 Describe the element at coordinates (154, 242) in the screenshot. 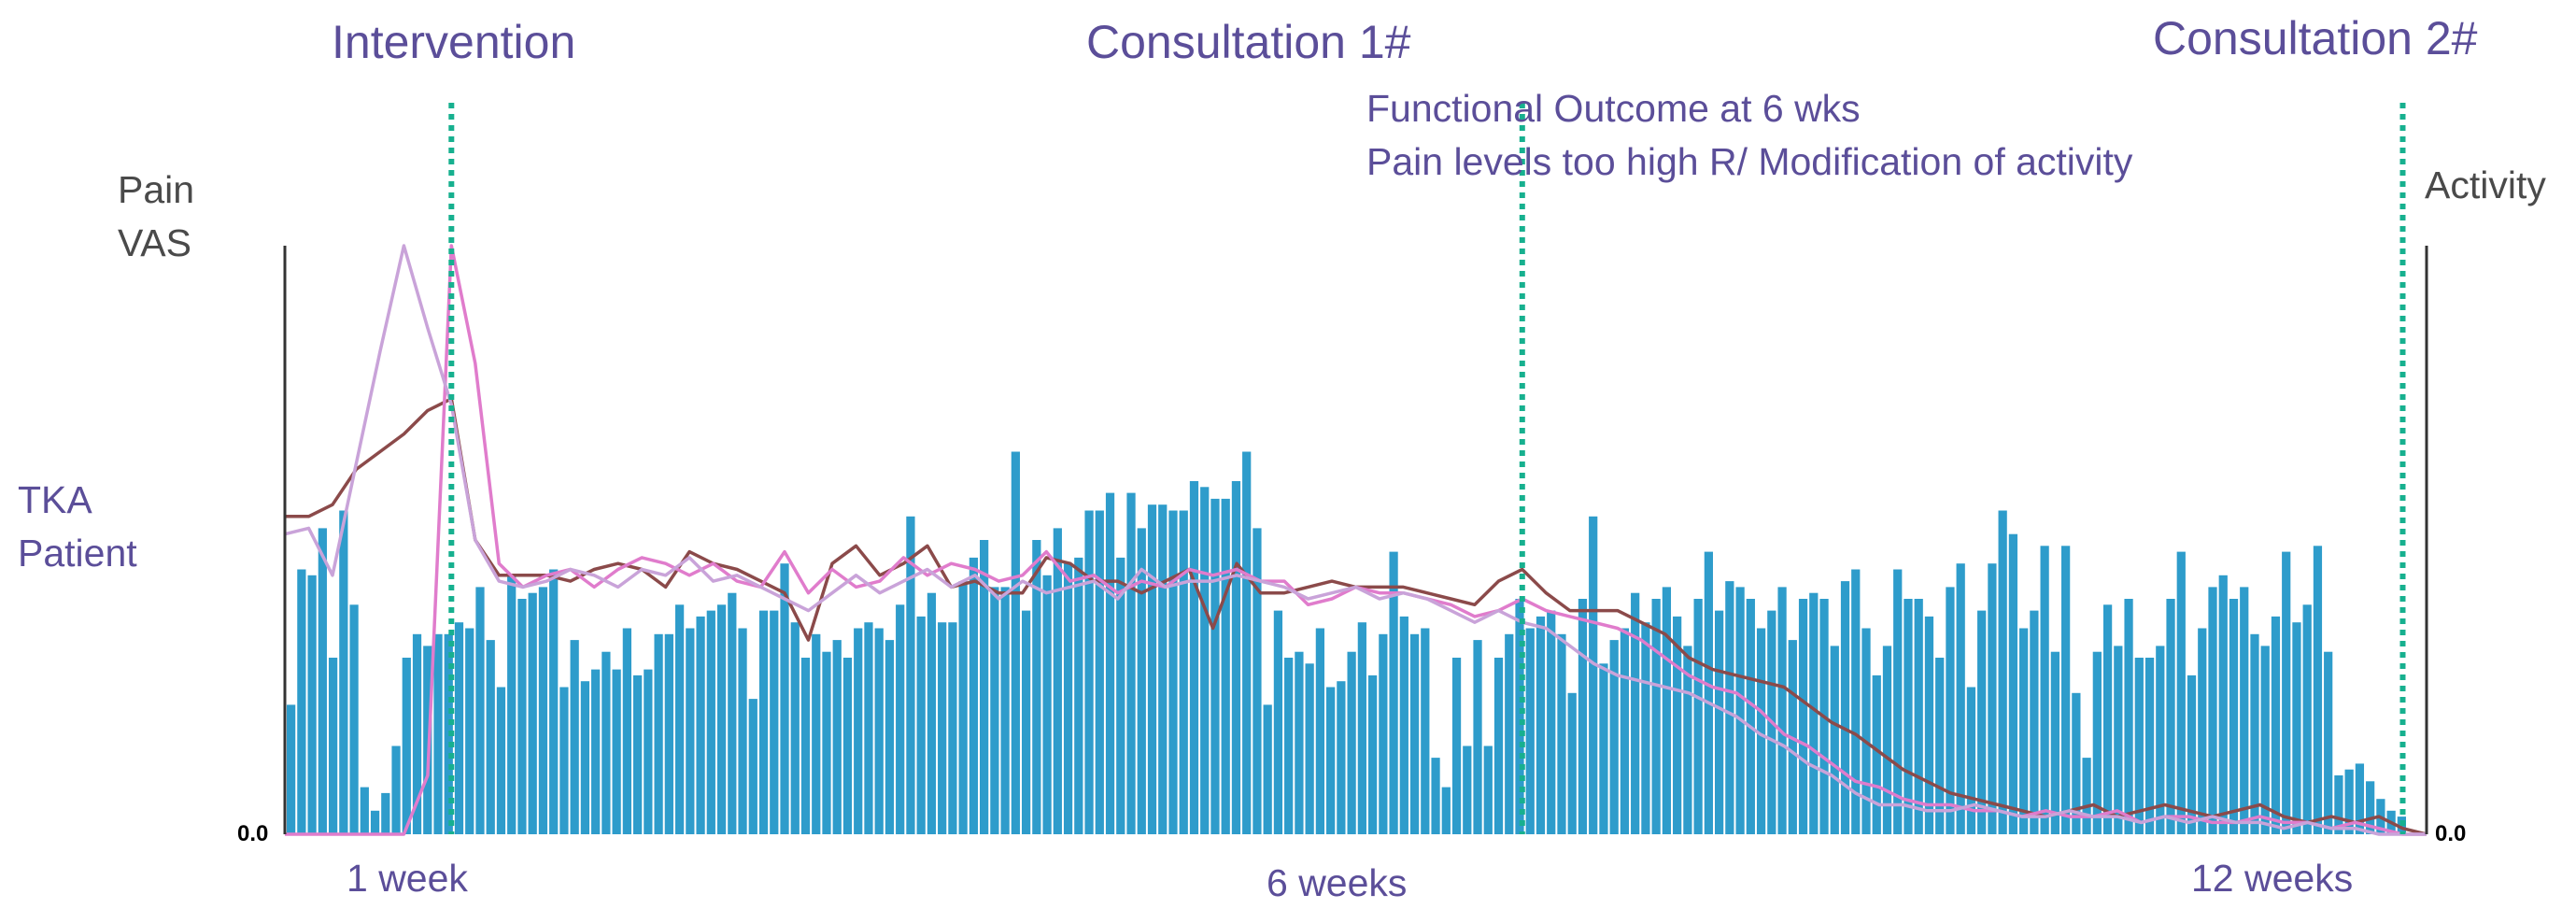

I see `left-axis-title-line-2: VAS` at that location.